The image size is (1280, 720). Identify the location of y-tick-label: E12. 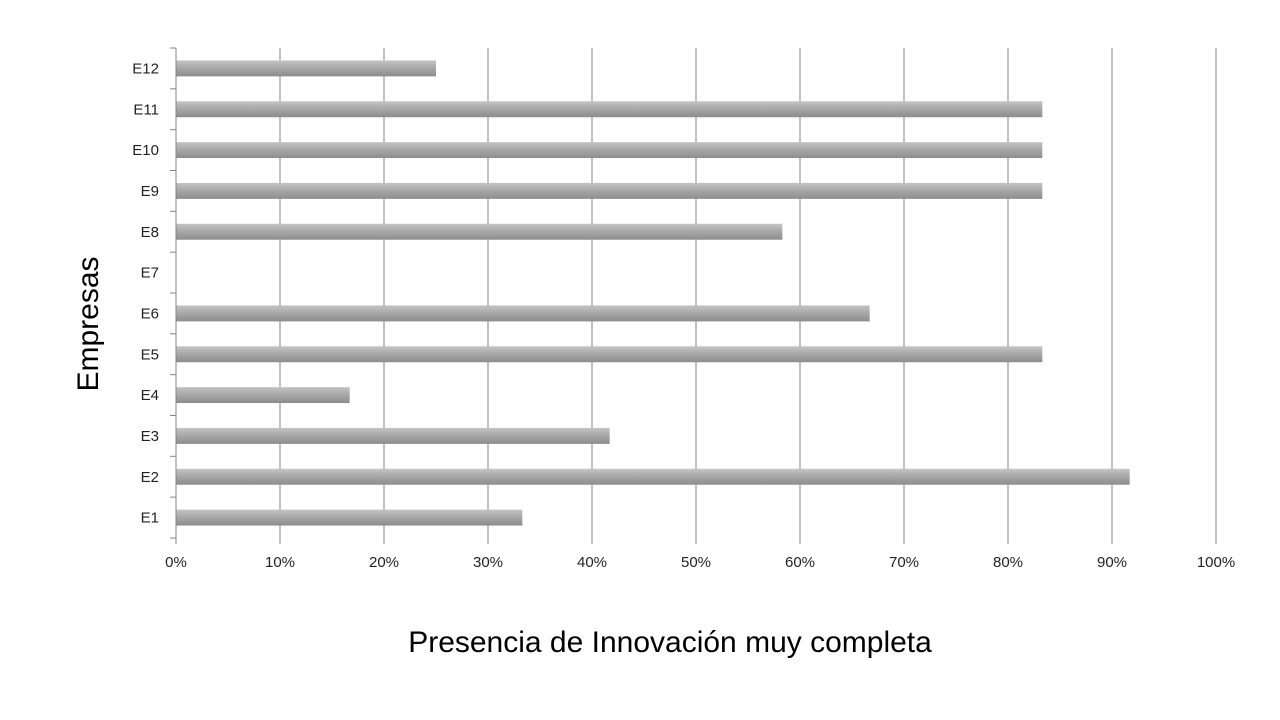
(145, 68).